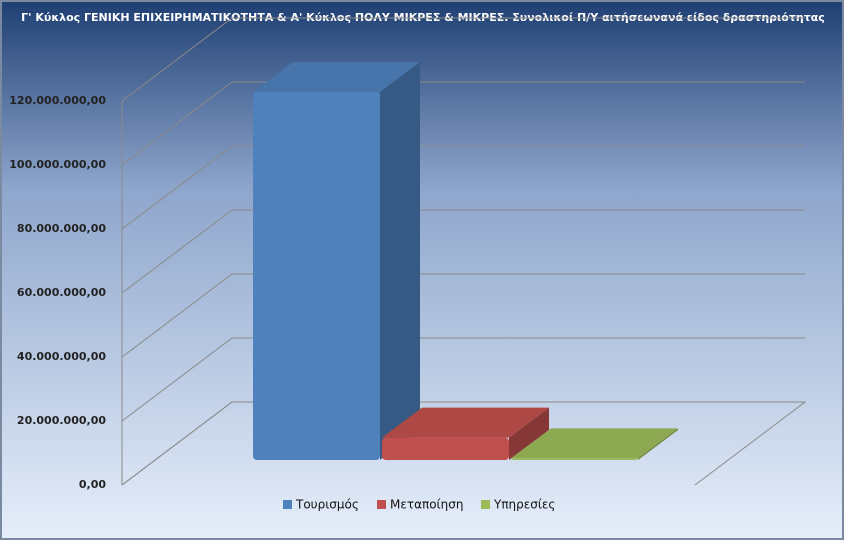 The image size is (846, 546). Describe the element at coordinates (57, 100) in the screenshot. I see `y-tick-label: 120.000.000,00` at that location.